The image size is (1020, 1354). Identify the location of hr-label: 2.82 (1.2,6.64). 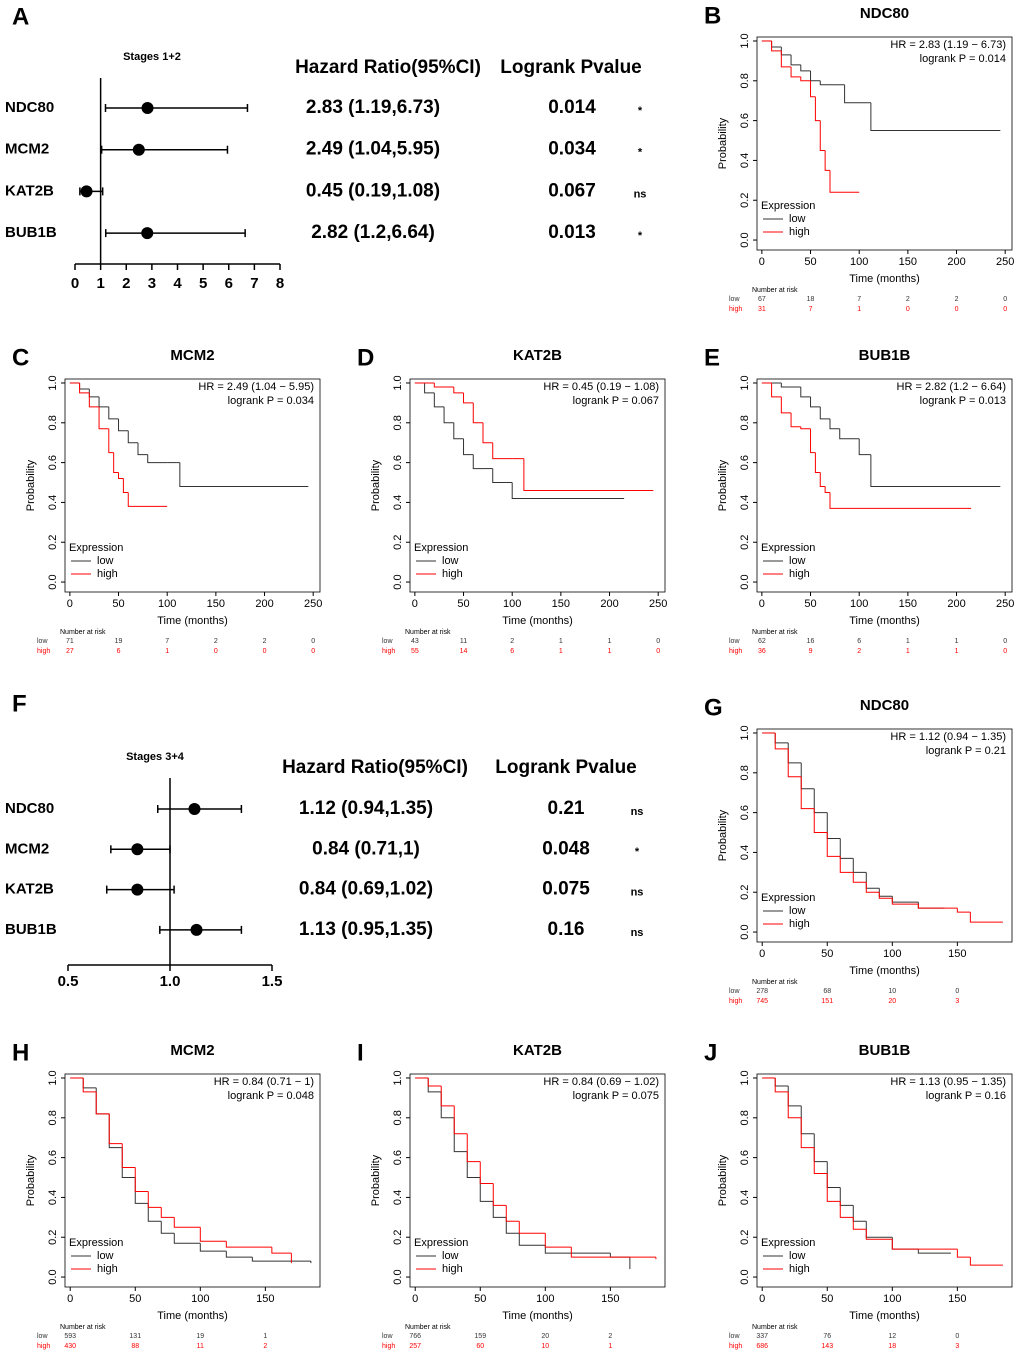
(373, 232).